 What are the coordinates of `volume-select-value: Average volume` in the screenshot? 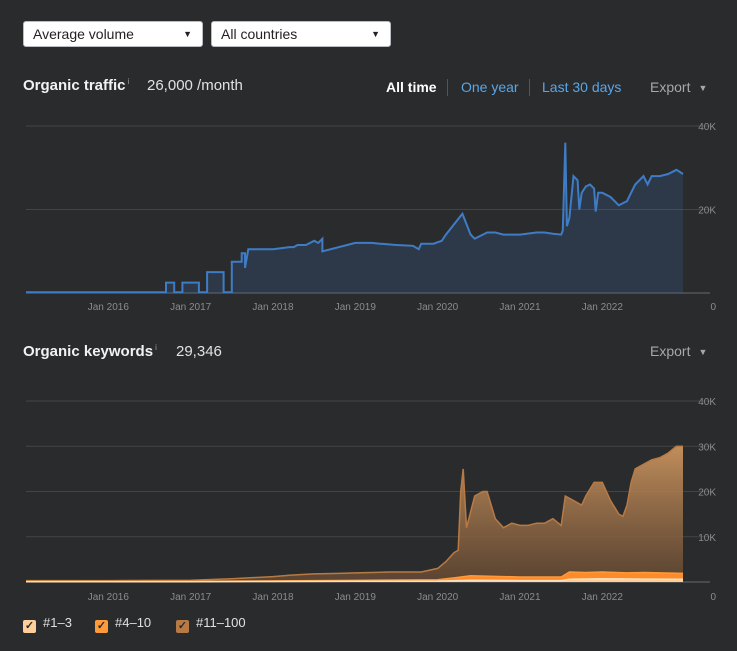 It's located at (83, 34).